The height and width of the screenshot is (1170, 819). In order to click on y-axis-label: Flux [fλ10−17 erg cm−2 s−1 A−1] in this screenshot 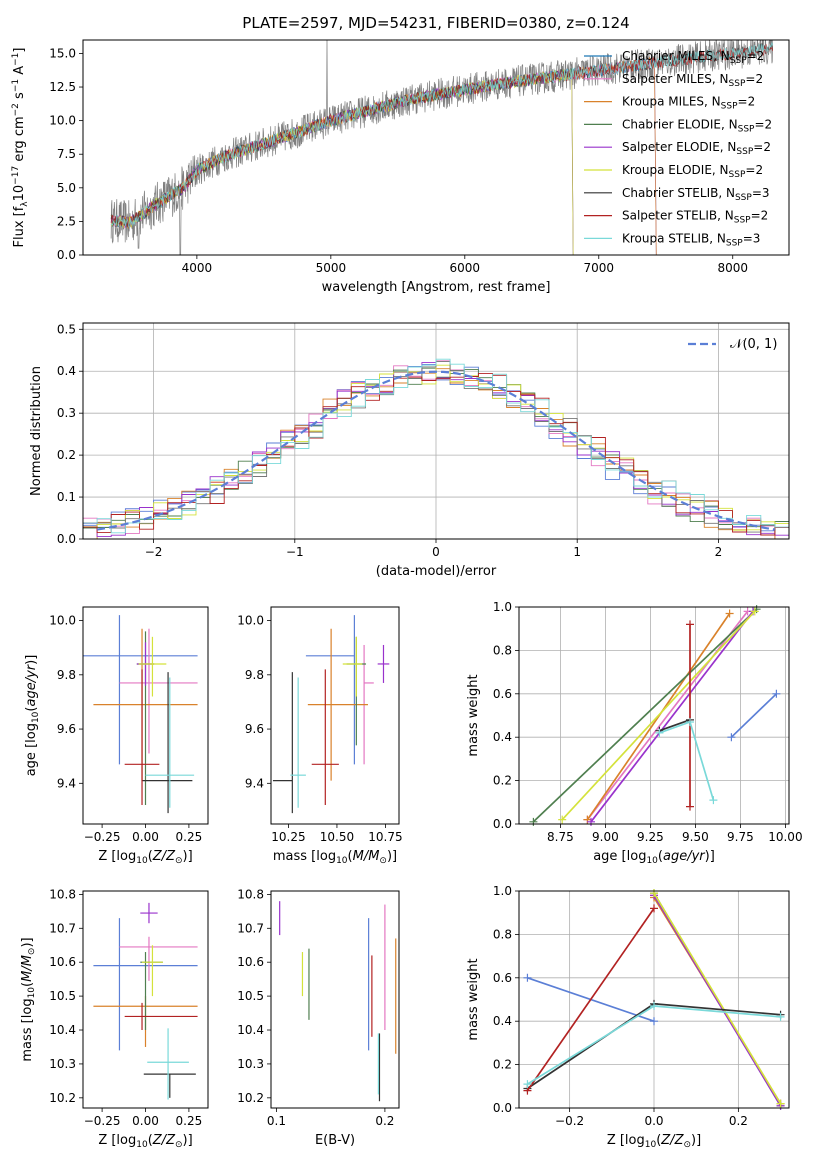, I will do `click(20, 148)`.